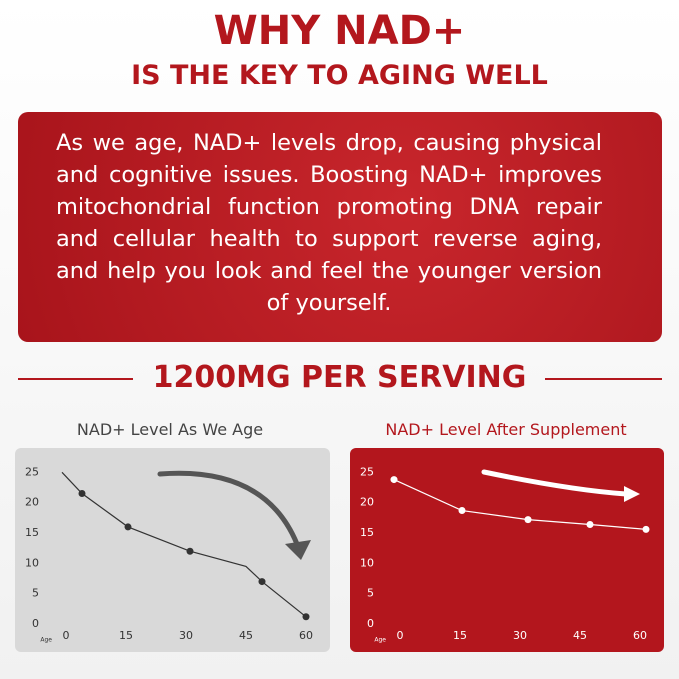  What do you see at coordinates (506, 429) in the screenshot?
I see `chart-title: NAD+ Level After Supplement` at bounding box center [506, 429].